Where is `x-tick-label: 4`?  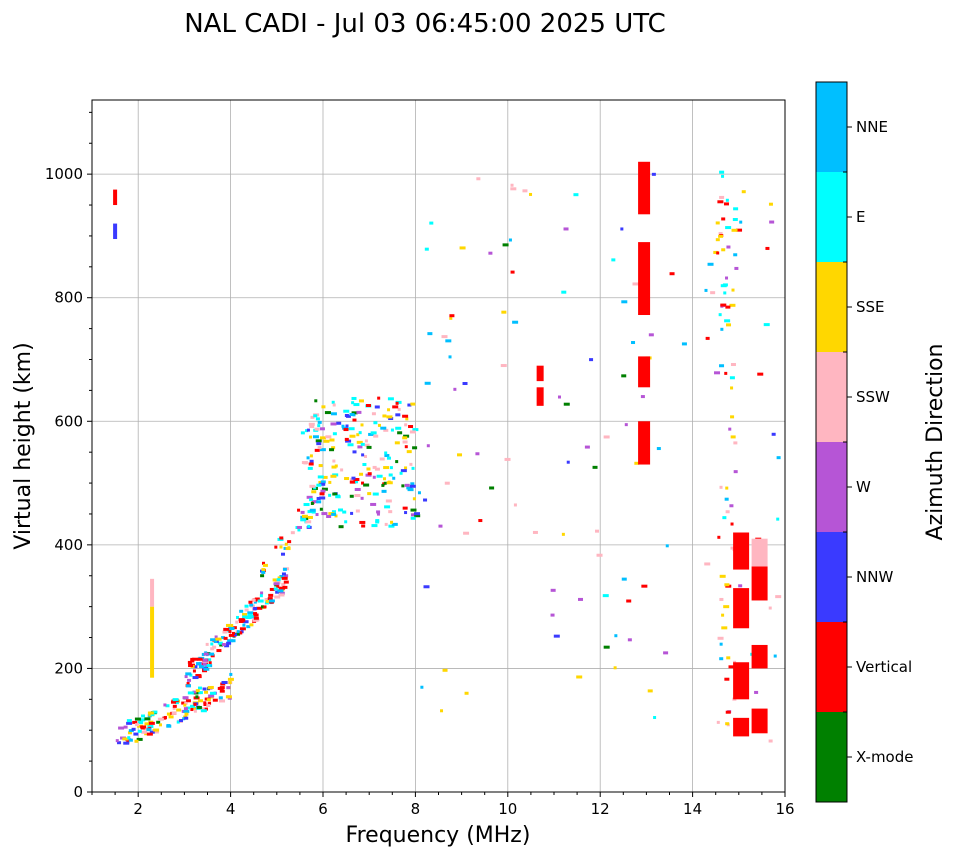 x-tick-label: 4 is located at coordinates (231, 809).